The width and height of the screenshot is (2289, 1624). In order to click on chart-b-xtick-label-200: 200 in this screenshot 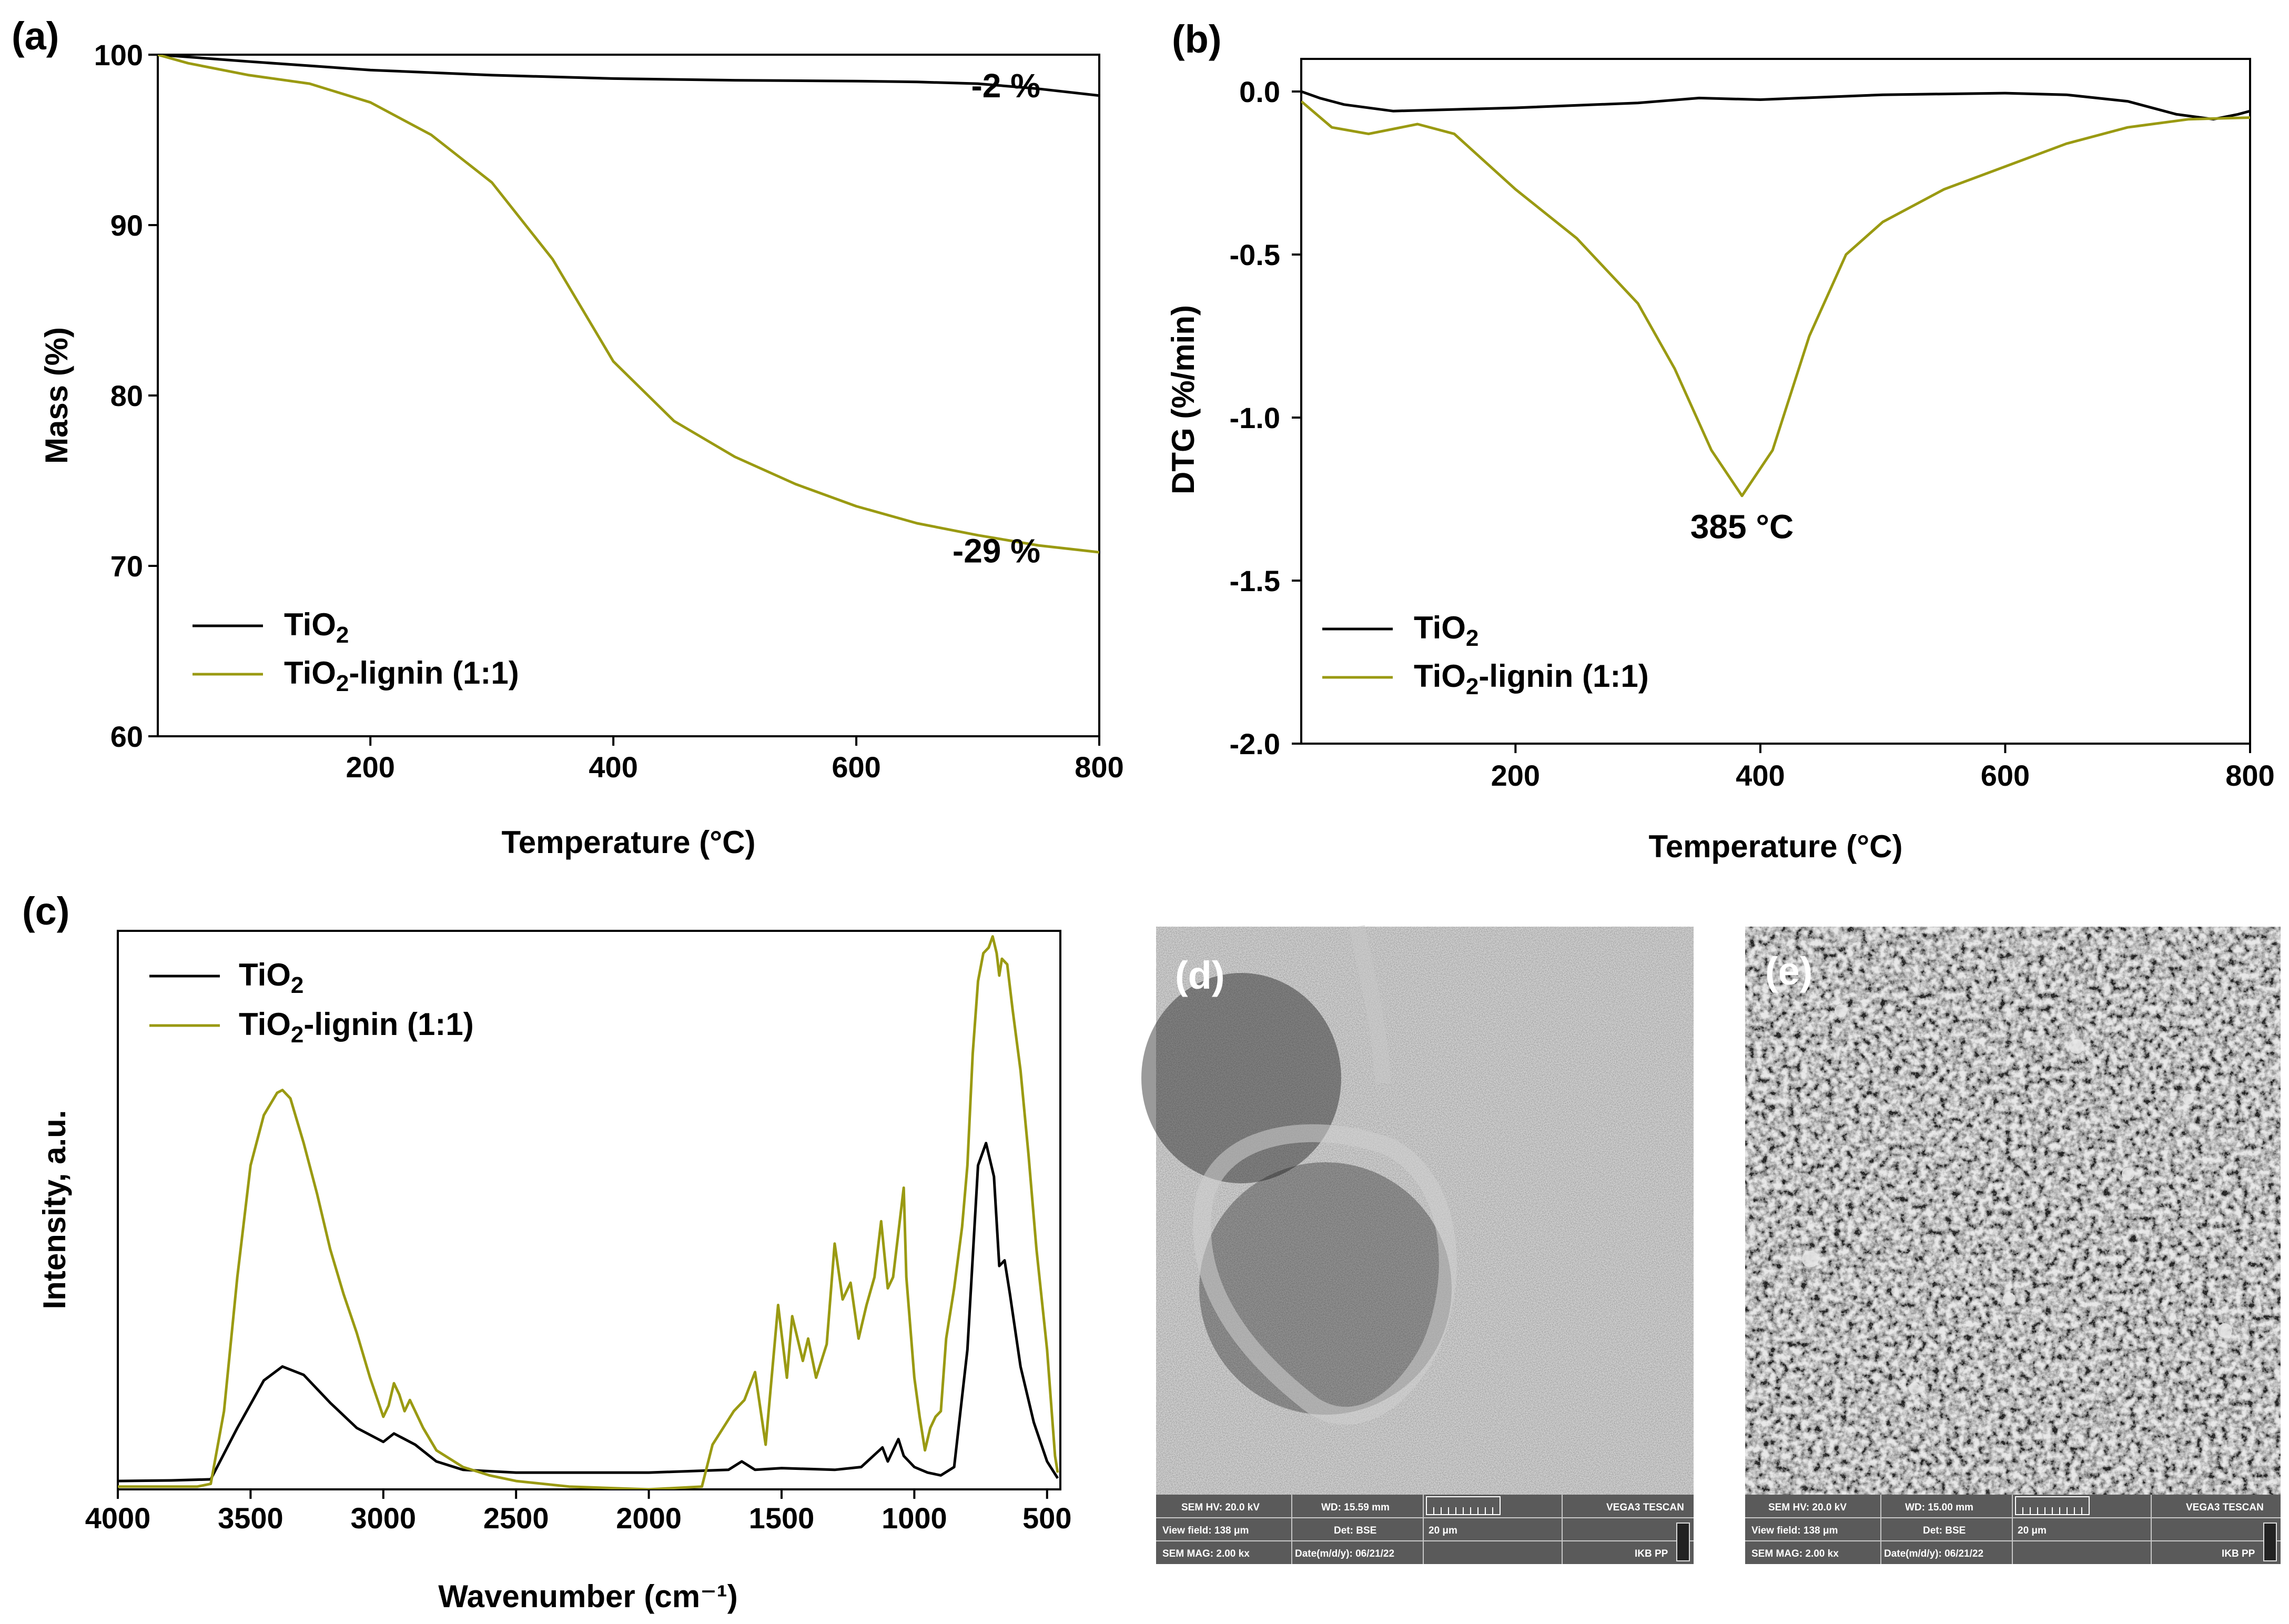, I will do `click(1516, 775)`.